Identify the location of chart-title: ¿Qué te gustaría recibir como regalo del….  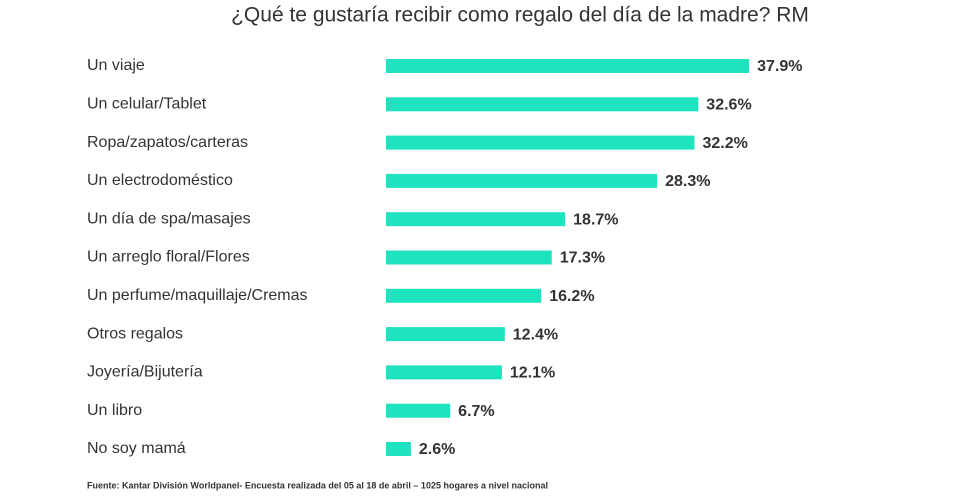
(520, 15).